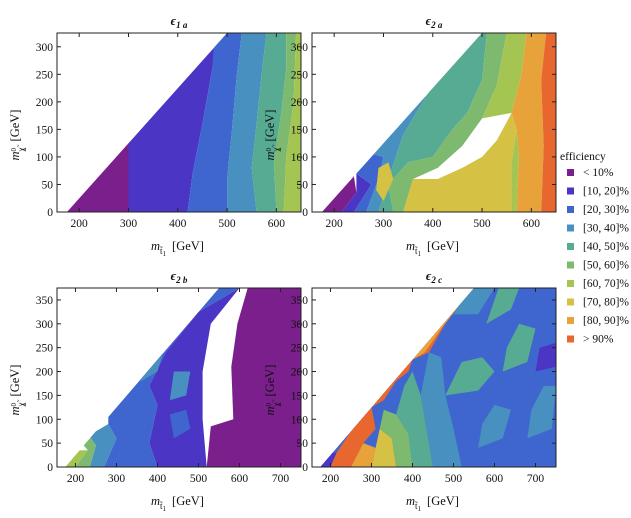 The image size is (631, 518). Describe the element at coordinates (606, 266) in the screenshot. I see `legend-label: [50, 60]%` at that location.